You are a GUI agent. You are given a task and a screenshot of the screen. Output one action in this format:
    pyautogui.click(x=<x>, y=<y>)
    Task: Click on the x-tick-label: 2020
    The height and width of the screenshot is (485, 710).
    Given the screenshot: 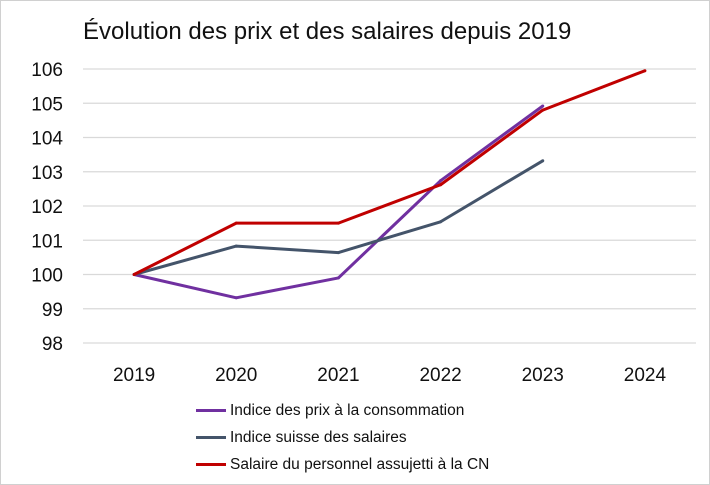 What is the action you would take?
    pyautogui.click(x=236, y=375)
    